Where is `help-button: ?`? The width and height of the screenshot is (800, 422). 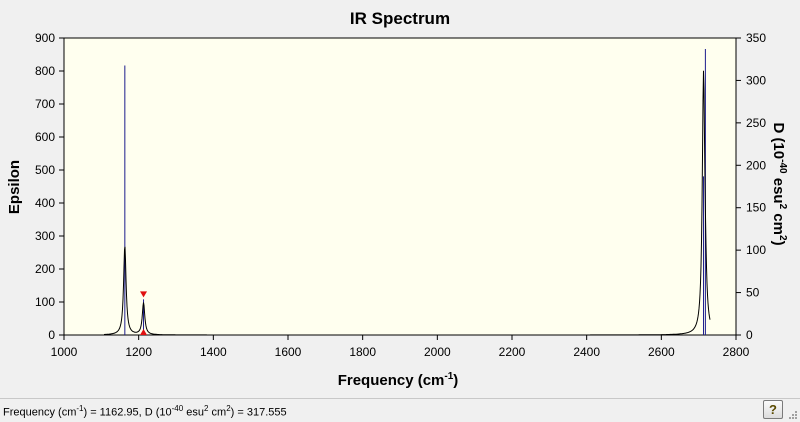 help-button: ? is located at coordinates (773, 409).